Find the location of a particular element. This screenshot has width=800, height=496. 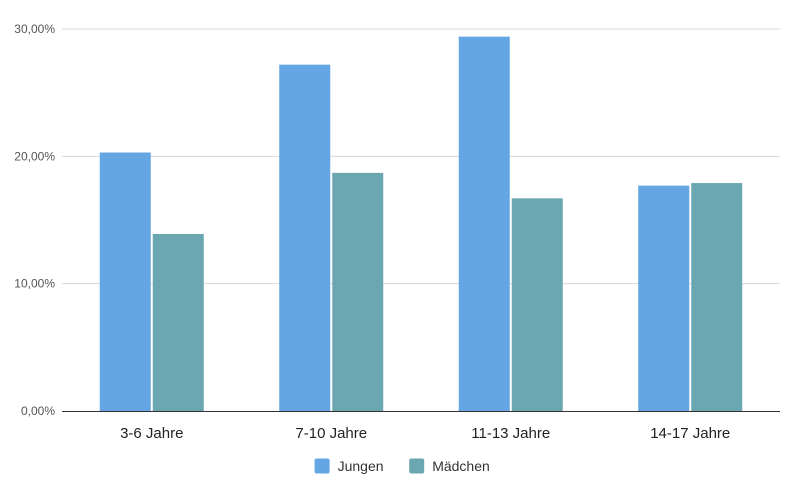

legend-label: Jungen is located at coordinates (361, 466).